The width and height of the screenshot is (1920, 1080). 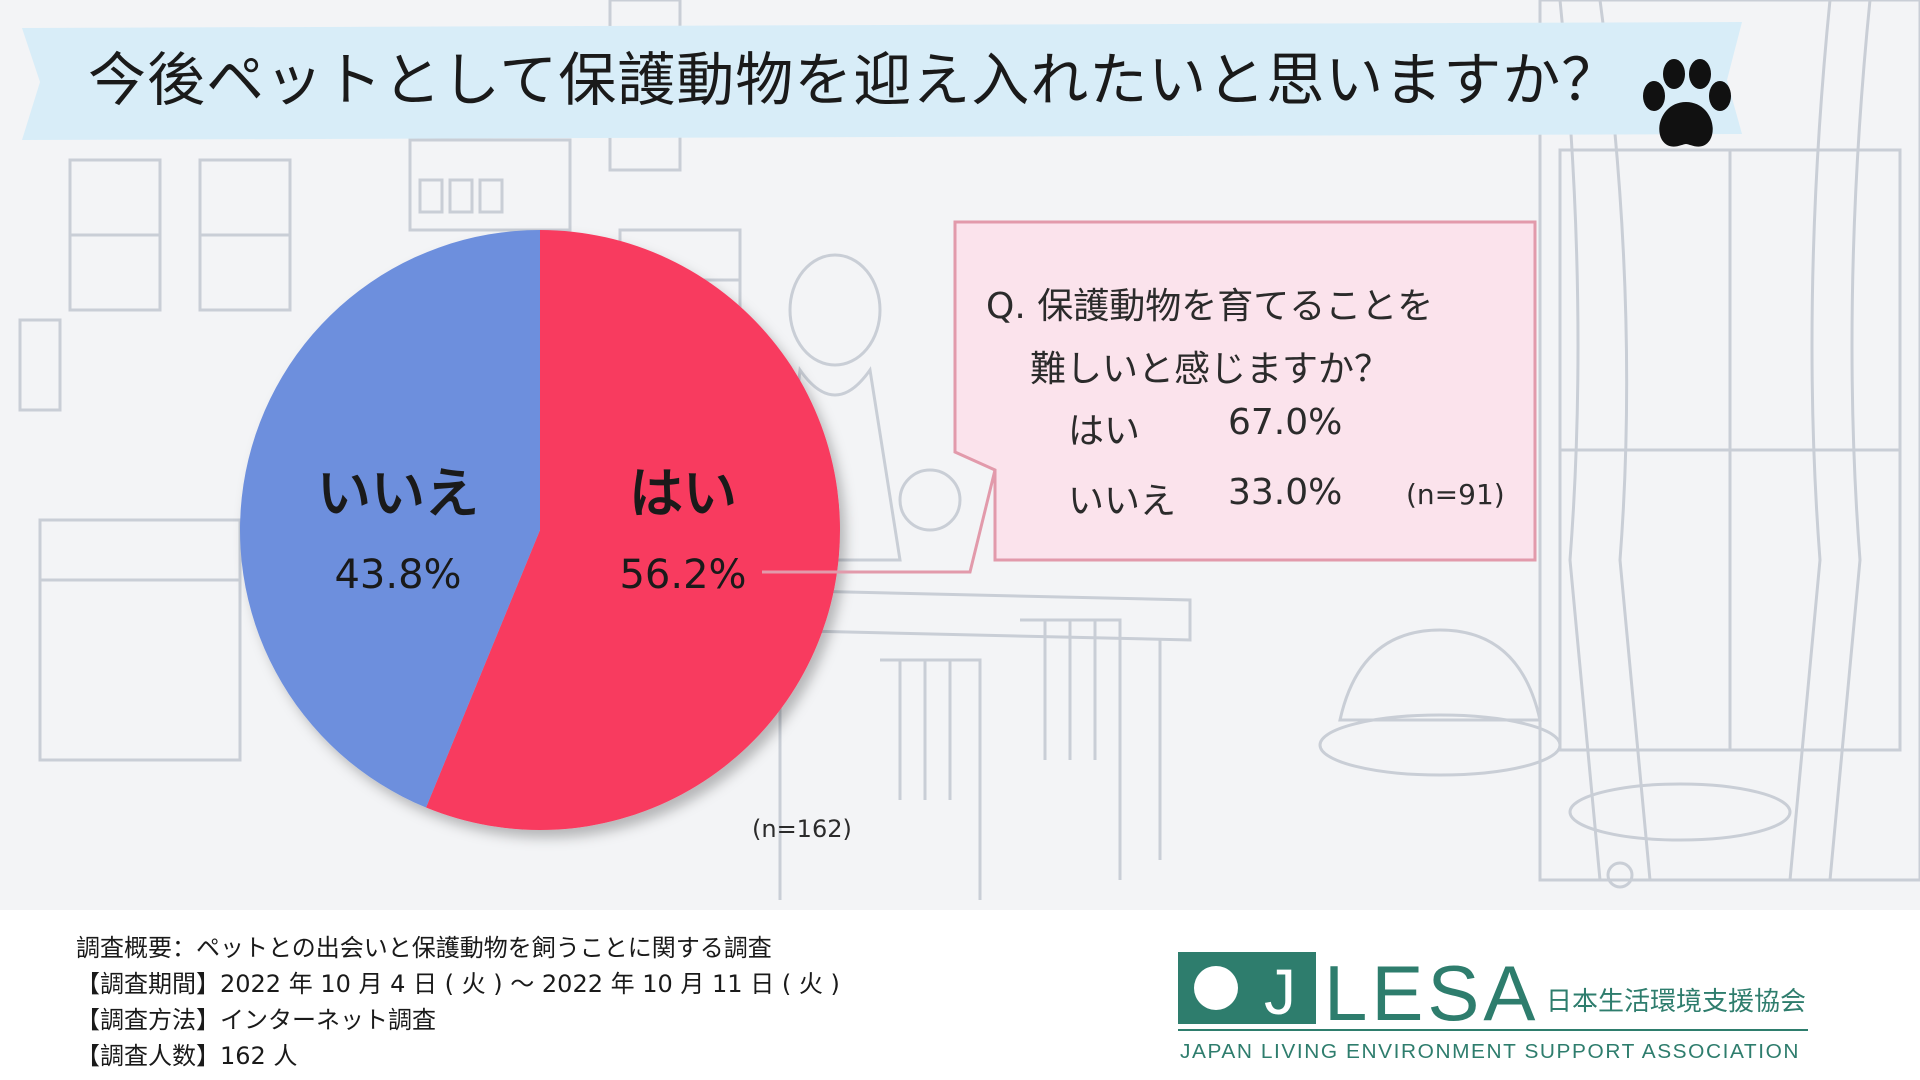 What do you see at coordinates (1122, 501) in the screenshot?
I see `callout-no-label: いいえ` at bounding box center [1122, 501].